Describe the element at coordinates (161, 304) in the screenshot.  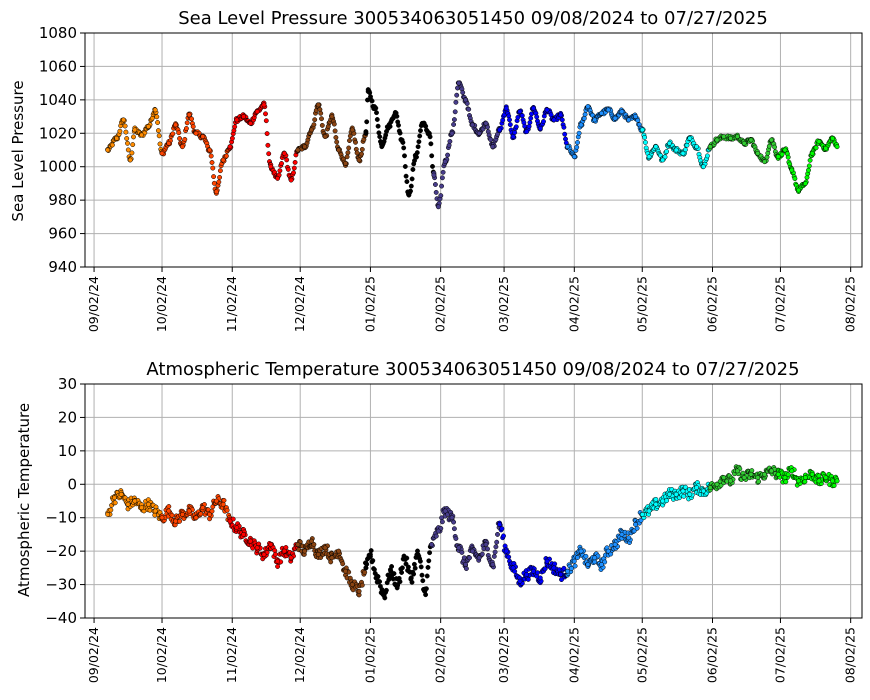
I see `pressure-xtick-label: 10/02/24` at that location.